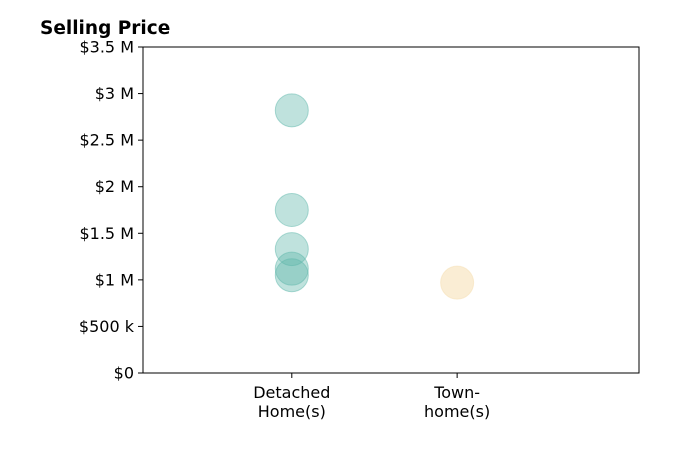 This screenshot has width=679, height=462. Describe the element at coordinates (106, 47) in the screenshot. I see `y-tick-label: $3.5 M` at that location.